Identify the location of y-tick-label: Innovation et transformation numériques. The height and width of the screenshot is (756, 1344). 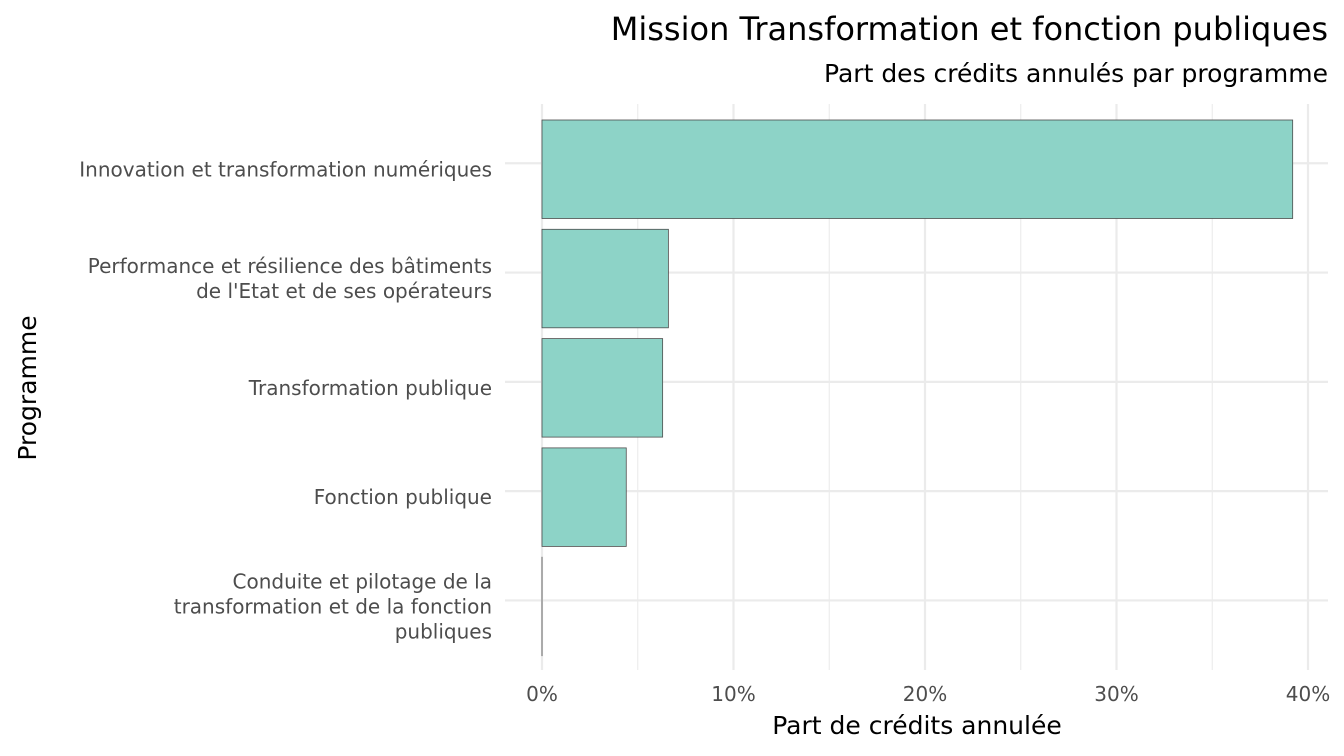
(285, 169).